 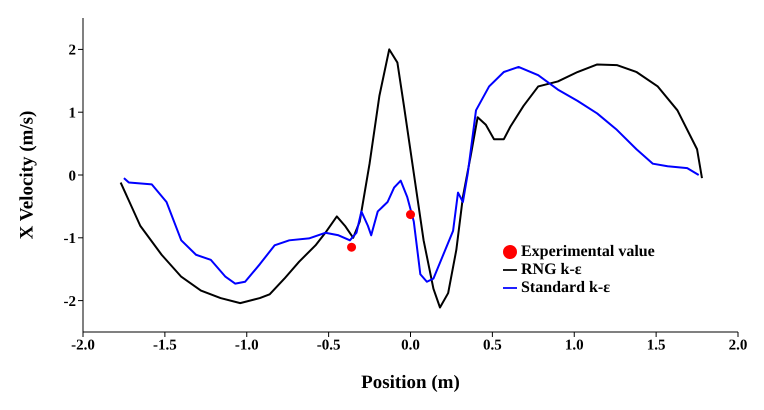 I want to click on x-tick-label: 0.5, so click(x=492, y=346).